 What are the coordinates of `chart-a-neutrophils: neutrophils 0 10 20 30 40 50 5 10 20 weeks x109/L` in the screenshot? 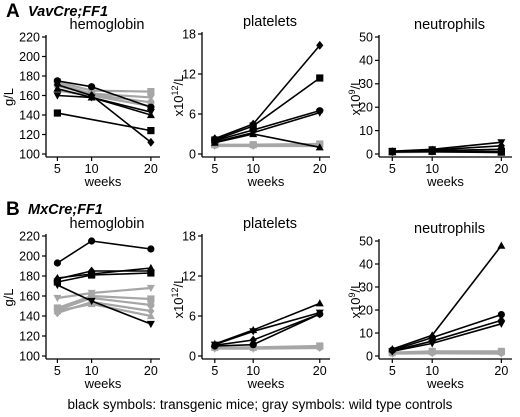 It's located at (429, 103).